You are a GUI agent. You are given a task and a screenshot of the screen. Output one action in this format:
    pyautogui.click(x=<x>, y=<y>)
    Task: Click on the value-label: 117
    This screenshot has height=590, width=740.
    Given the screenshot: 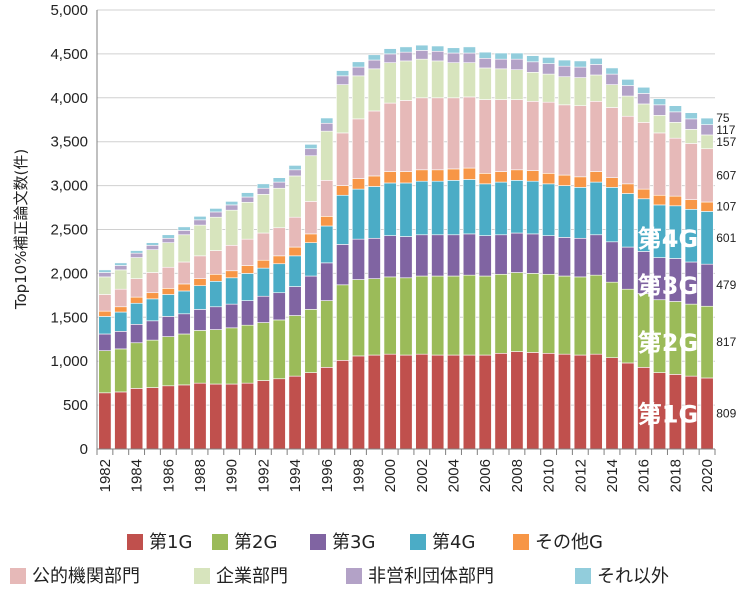 What is the action you would take?
    pyautogui.click(x=725, y=130)
    